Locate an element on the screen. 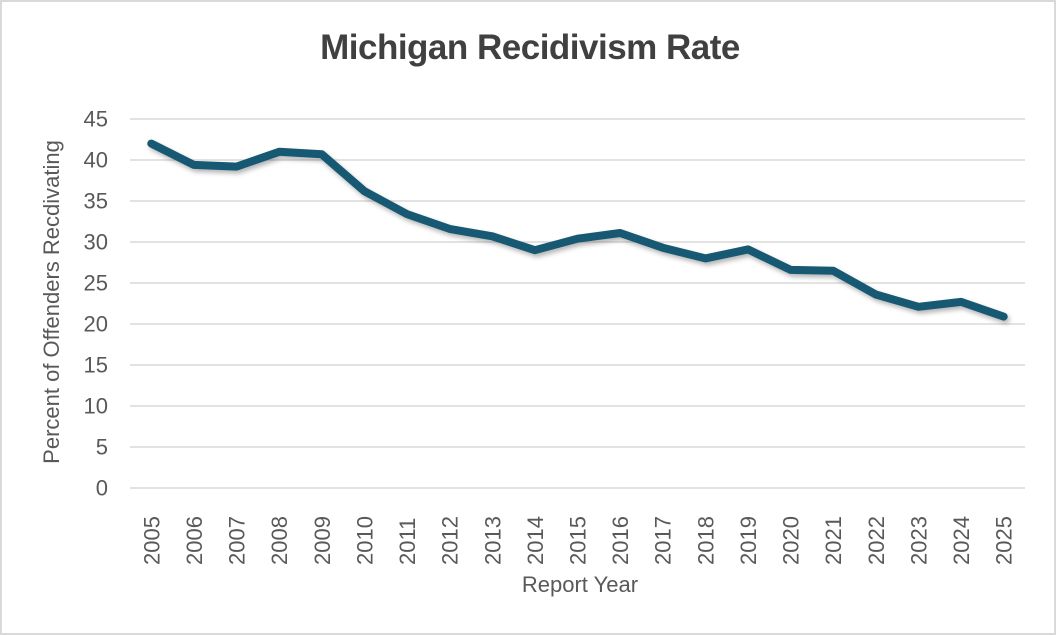  y-tick-label: 20 is located at coordinates (96, 324).